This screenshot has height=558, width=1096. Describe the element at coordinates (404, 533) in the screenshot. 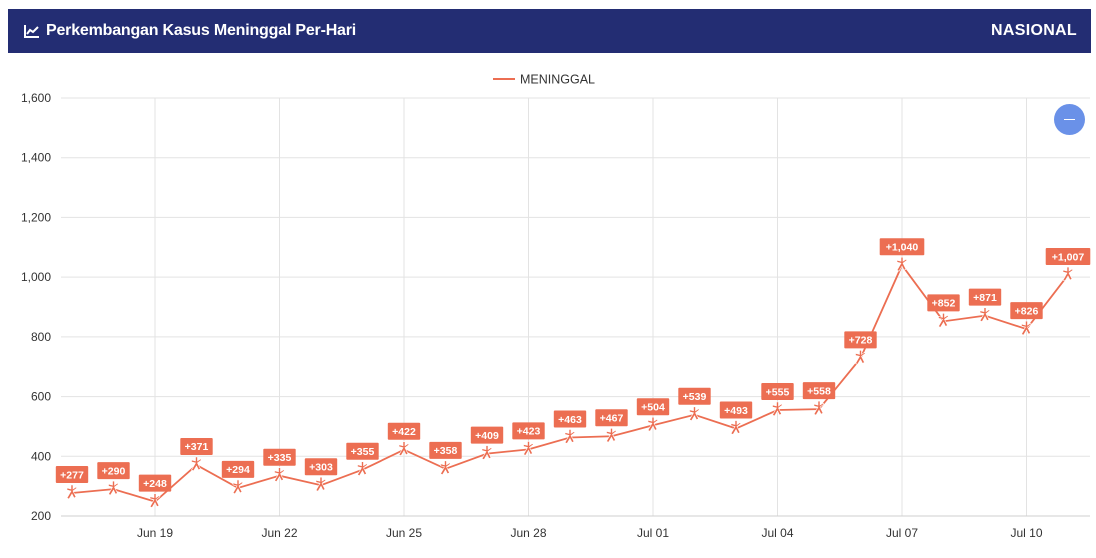

I see `x-tick-label: Jun 25` at that location.